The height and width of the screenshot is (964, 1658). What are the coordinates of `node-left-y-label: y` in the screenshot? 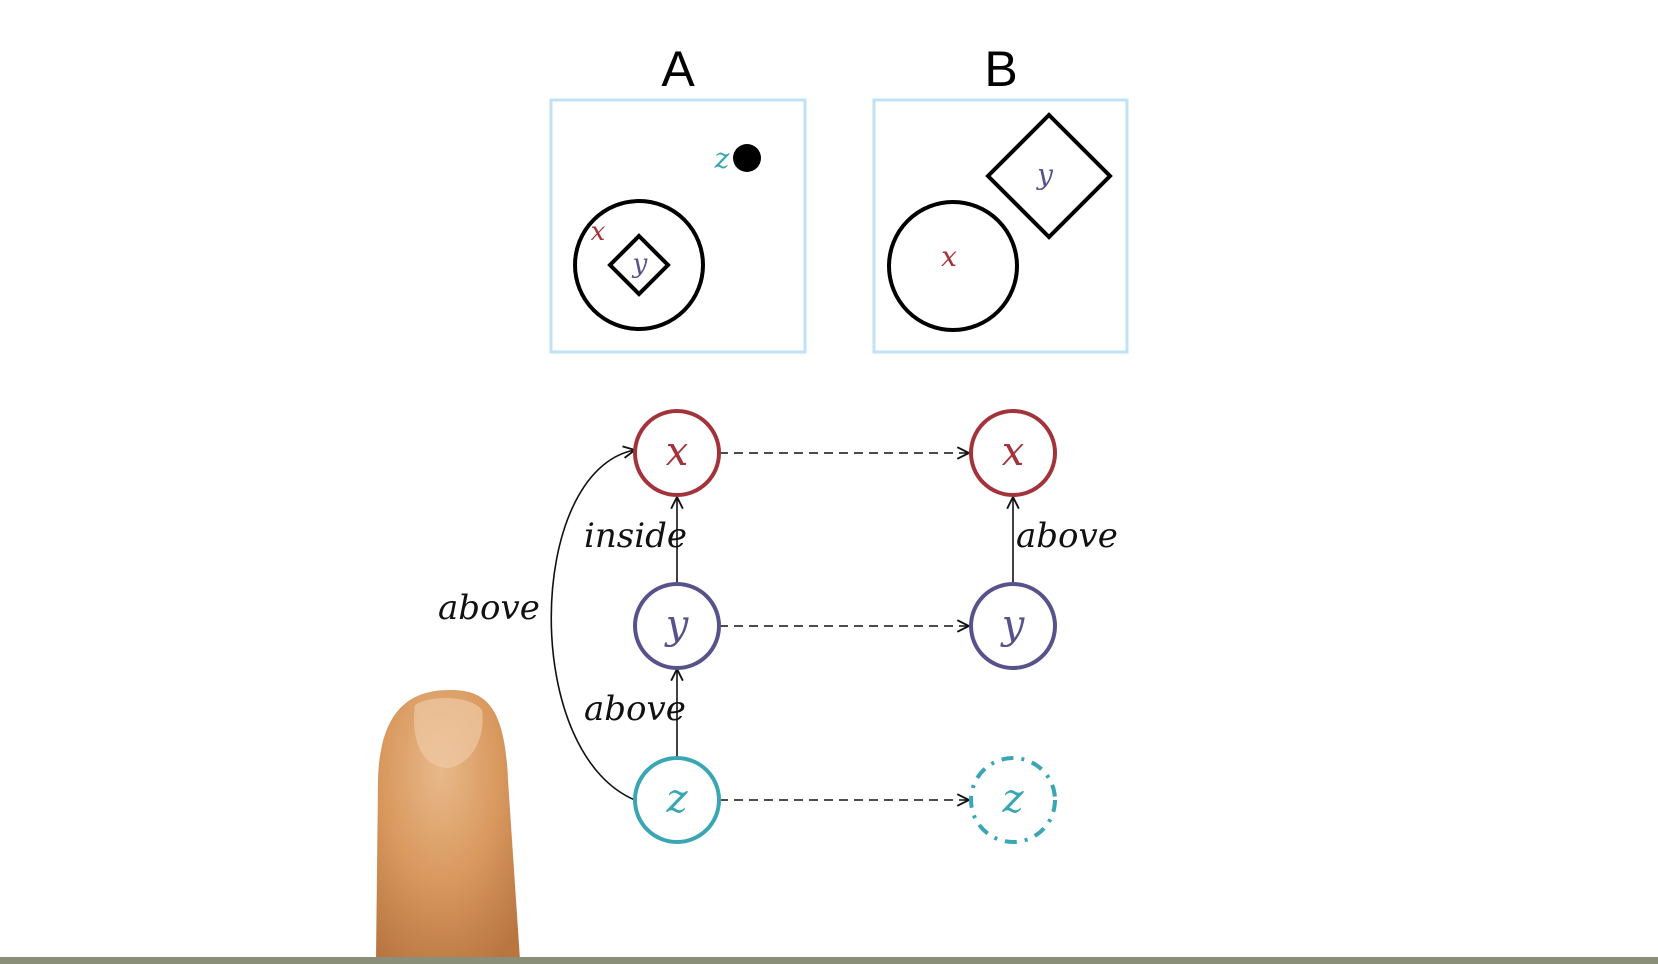 It's located at (677, 625).